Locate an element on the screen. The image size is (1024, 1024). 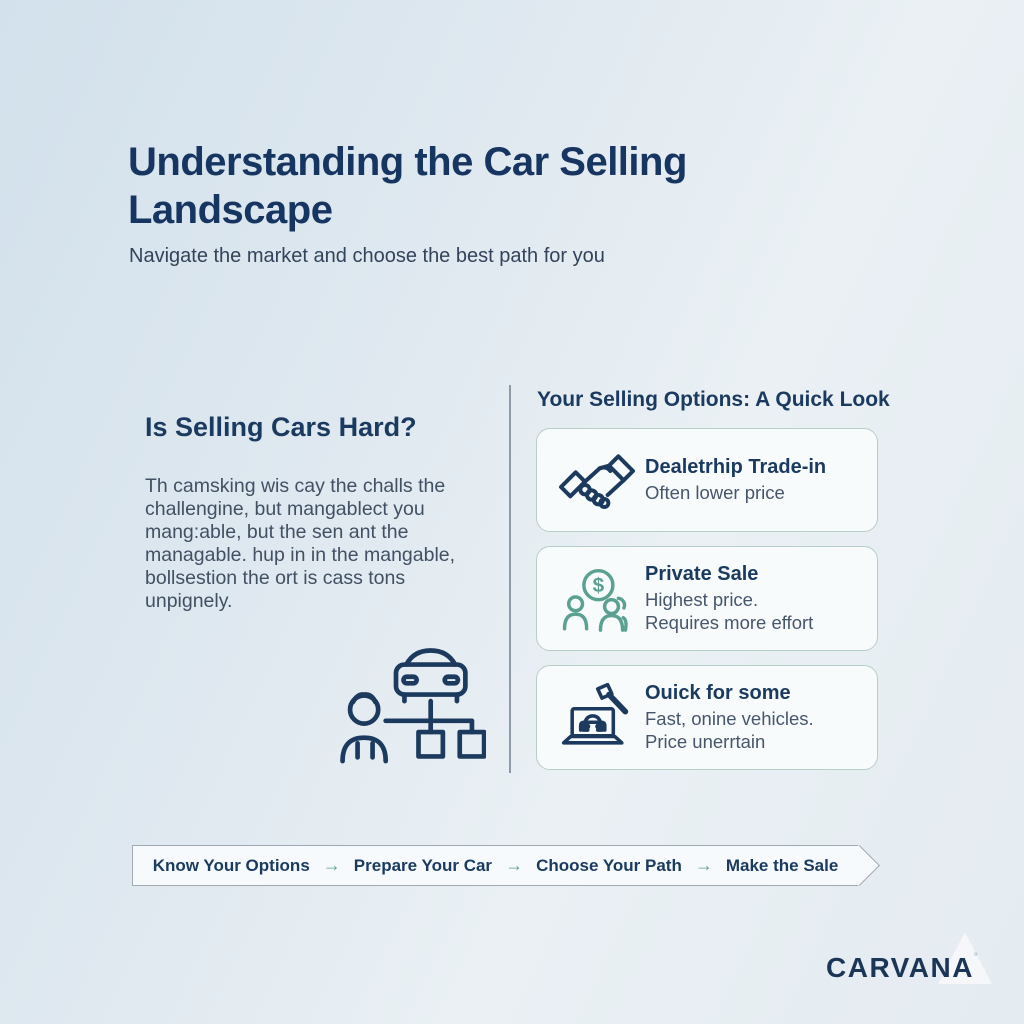
carvana-triangle-icon is located at coordinates (965, 958).